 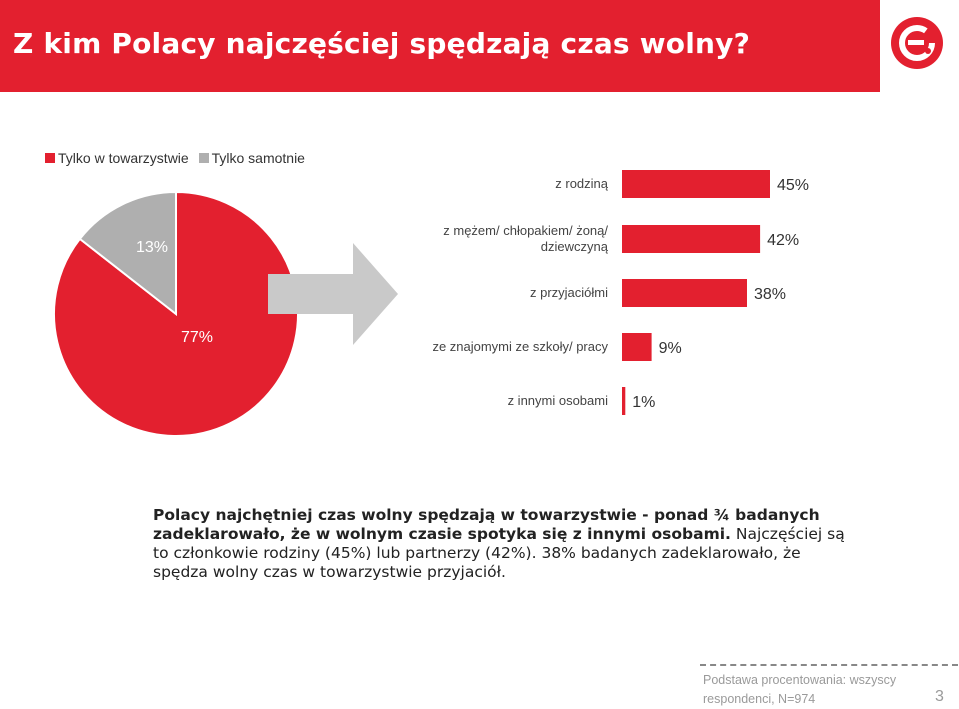 What do you see at coordinates (520, 346) in the screenshot?
I see `bar-category-label-3: ze znajomymi ze szkoły/ pracy` at bounding box center [520, 346].